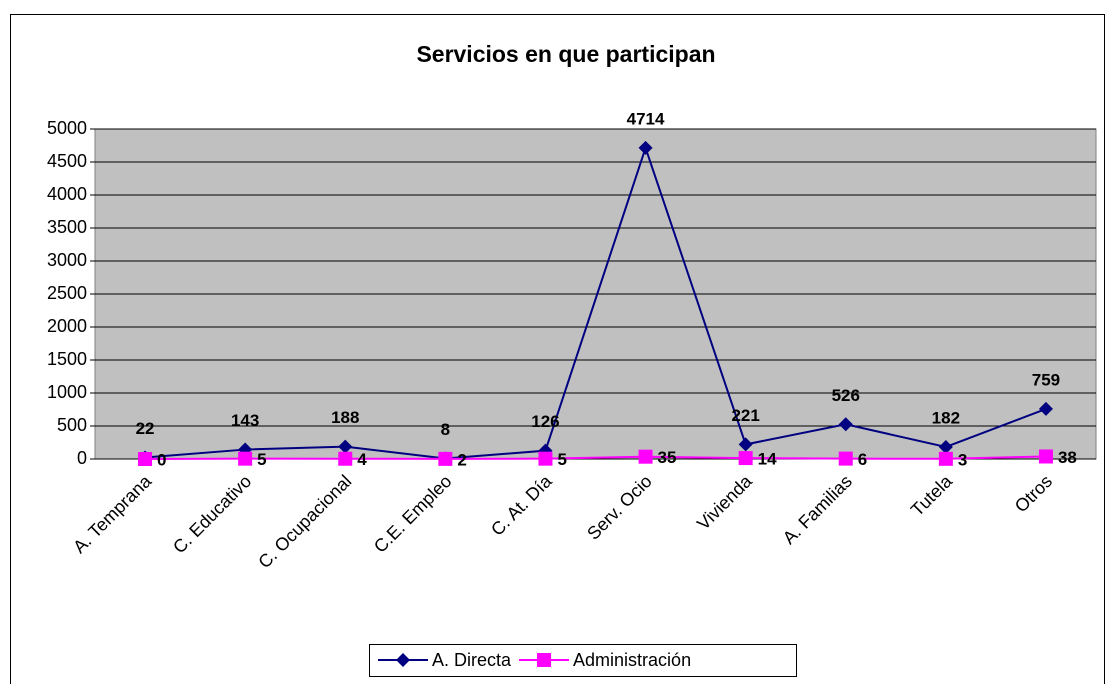 This screenshot has width=1106, height=684. I want to click on data-label: 759, so click(1046, 379).